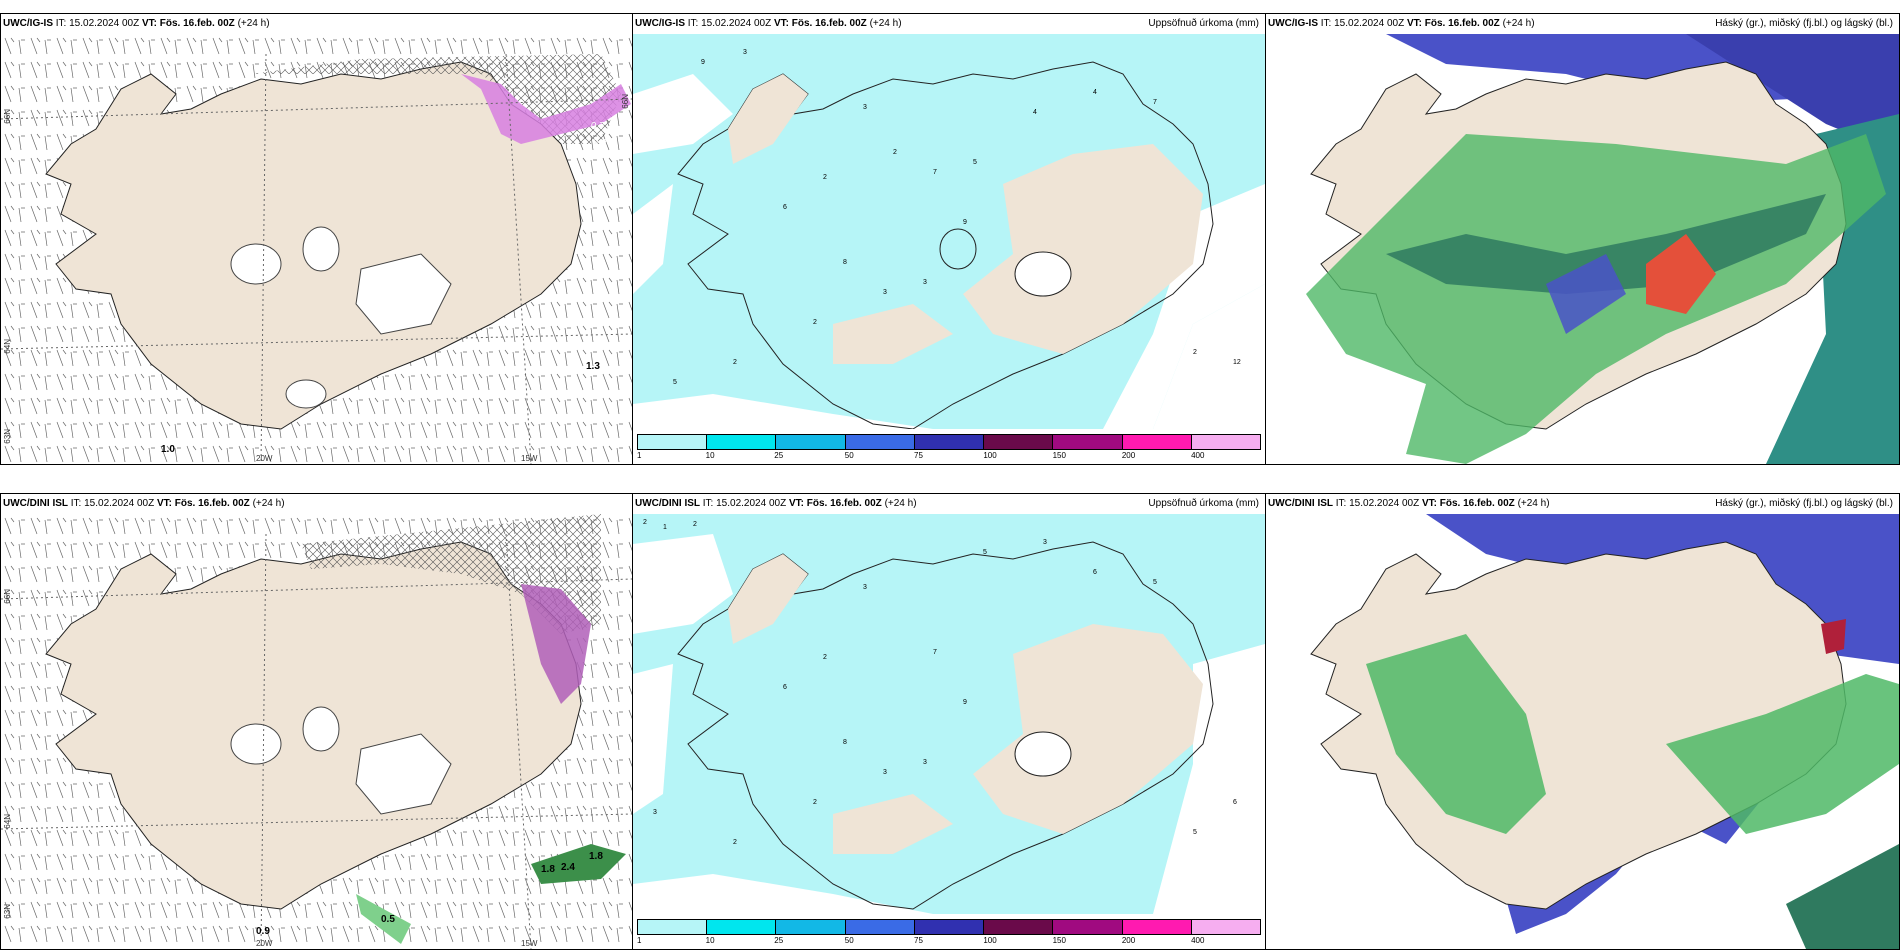 This screenshot has width=1900, height=950. What do you see at coordinates (625, 101) in the screenshot?
I see `lat-label-east: 66N` at bounding box center [625, 101].